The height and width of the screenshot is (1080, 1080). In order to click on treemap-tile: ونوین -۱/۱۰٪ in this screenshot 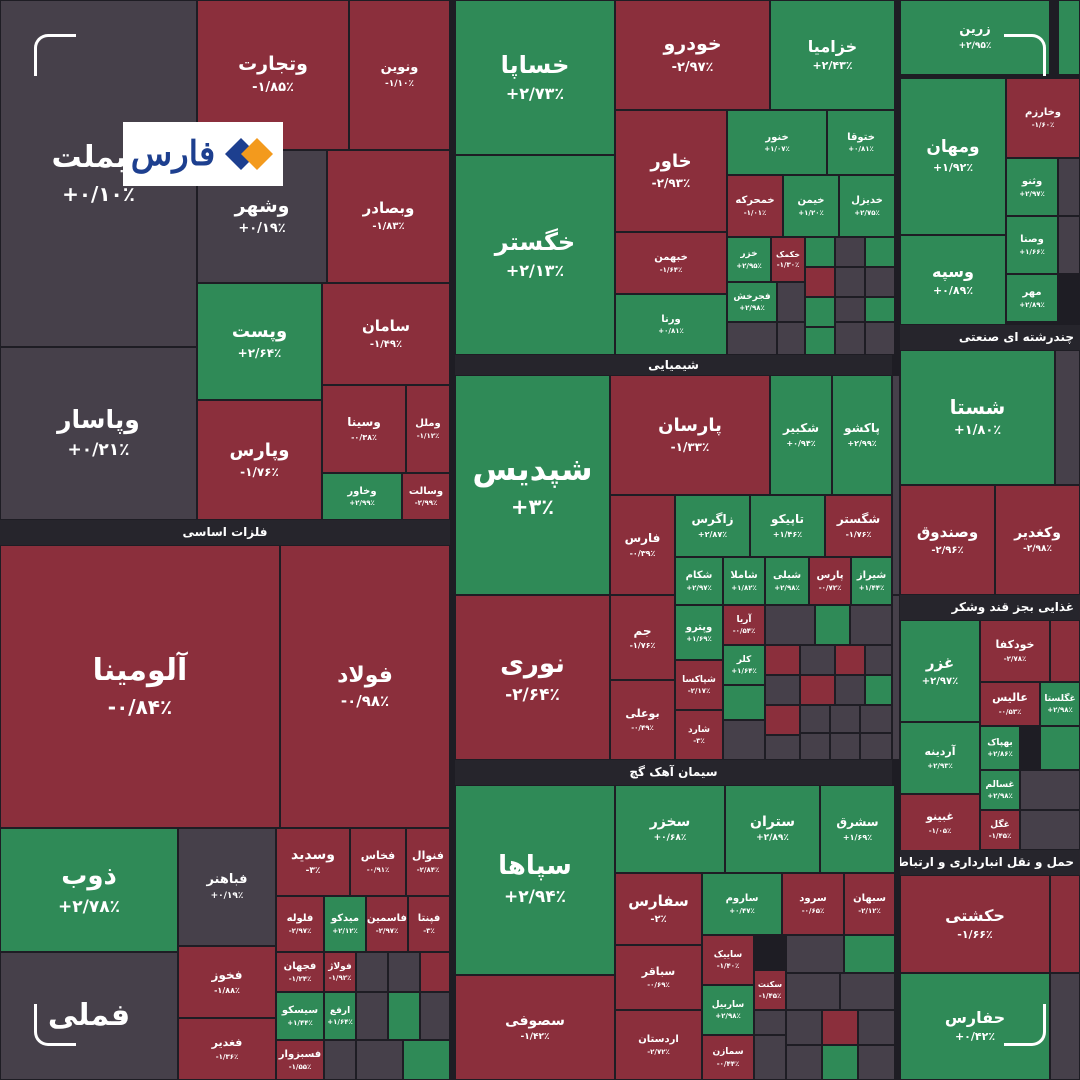, I will do `click(399, 75)`.